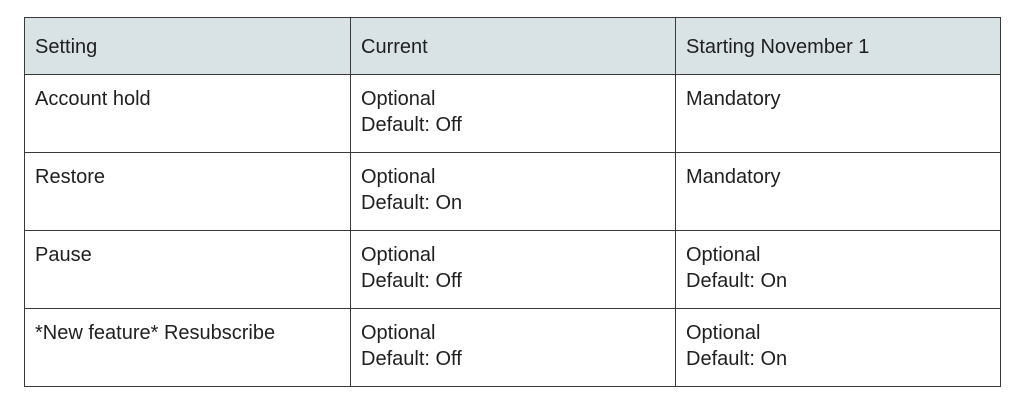 This screenshot has height=415, width=1026. I want to click on setting-name: Restore, so click(70, 177).